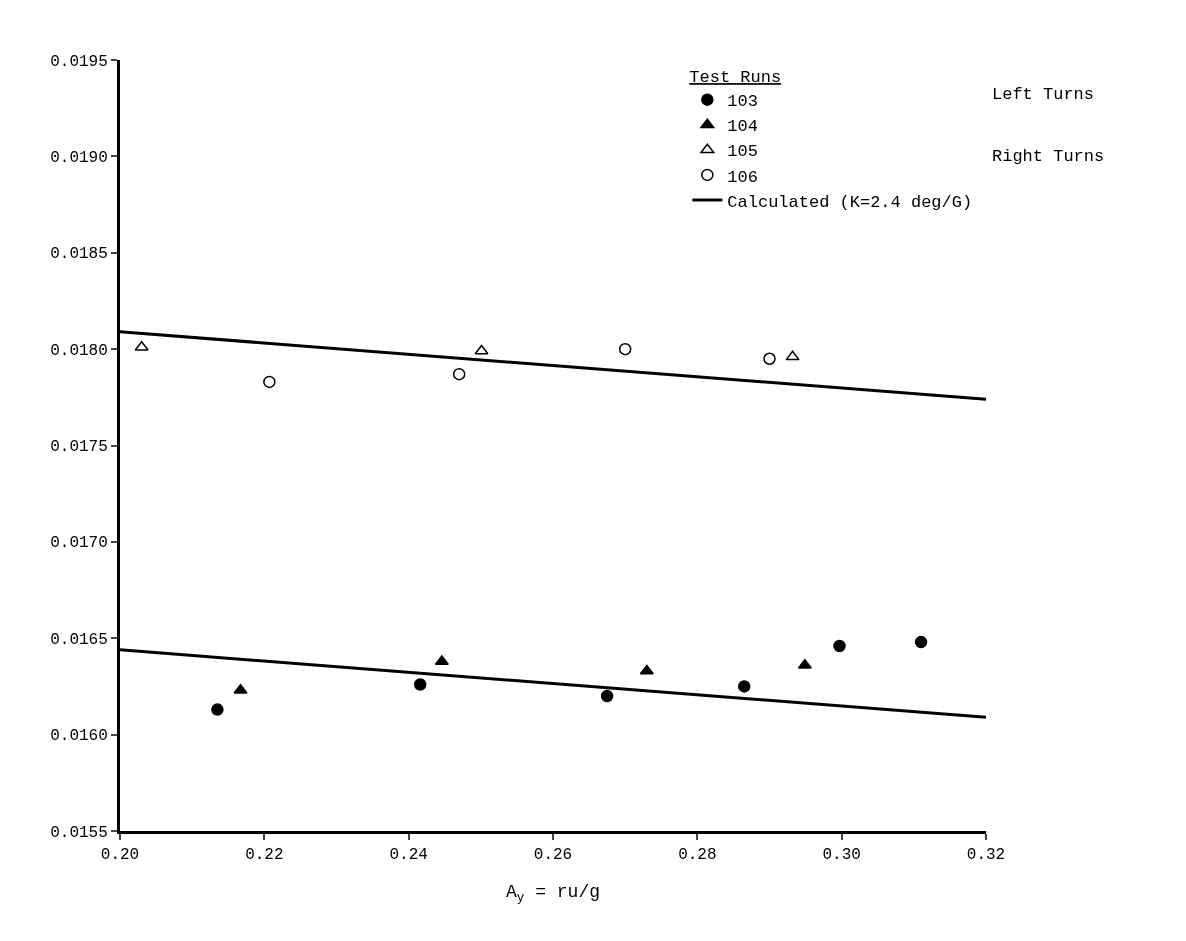  What do you see at coordinates (408, 855) in the screenshot?
I see `x-tick-label: 0.24` at bounding box center [408, 855].